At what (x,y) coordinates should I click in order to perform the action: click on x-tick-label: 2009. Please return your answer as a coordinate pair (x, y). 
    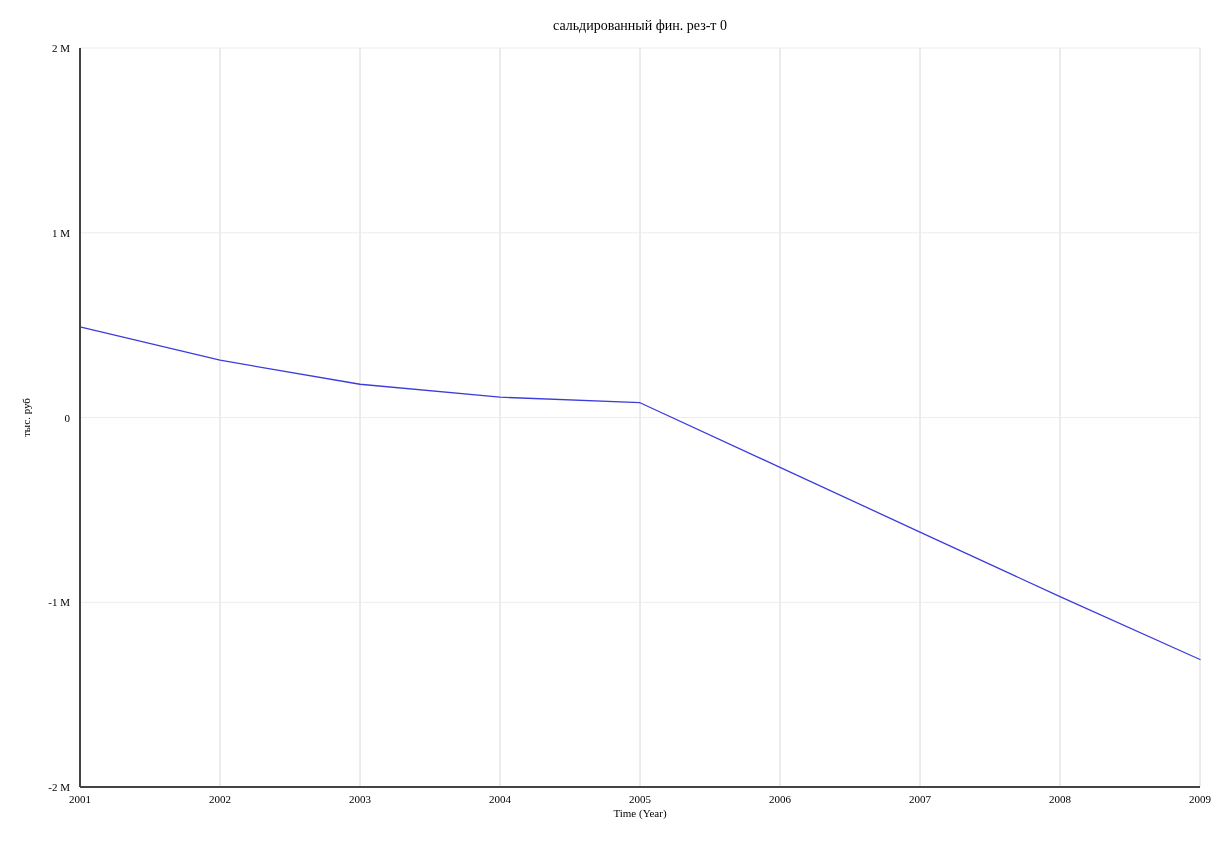
    Looking at the image, I should click on (1200, 799).